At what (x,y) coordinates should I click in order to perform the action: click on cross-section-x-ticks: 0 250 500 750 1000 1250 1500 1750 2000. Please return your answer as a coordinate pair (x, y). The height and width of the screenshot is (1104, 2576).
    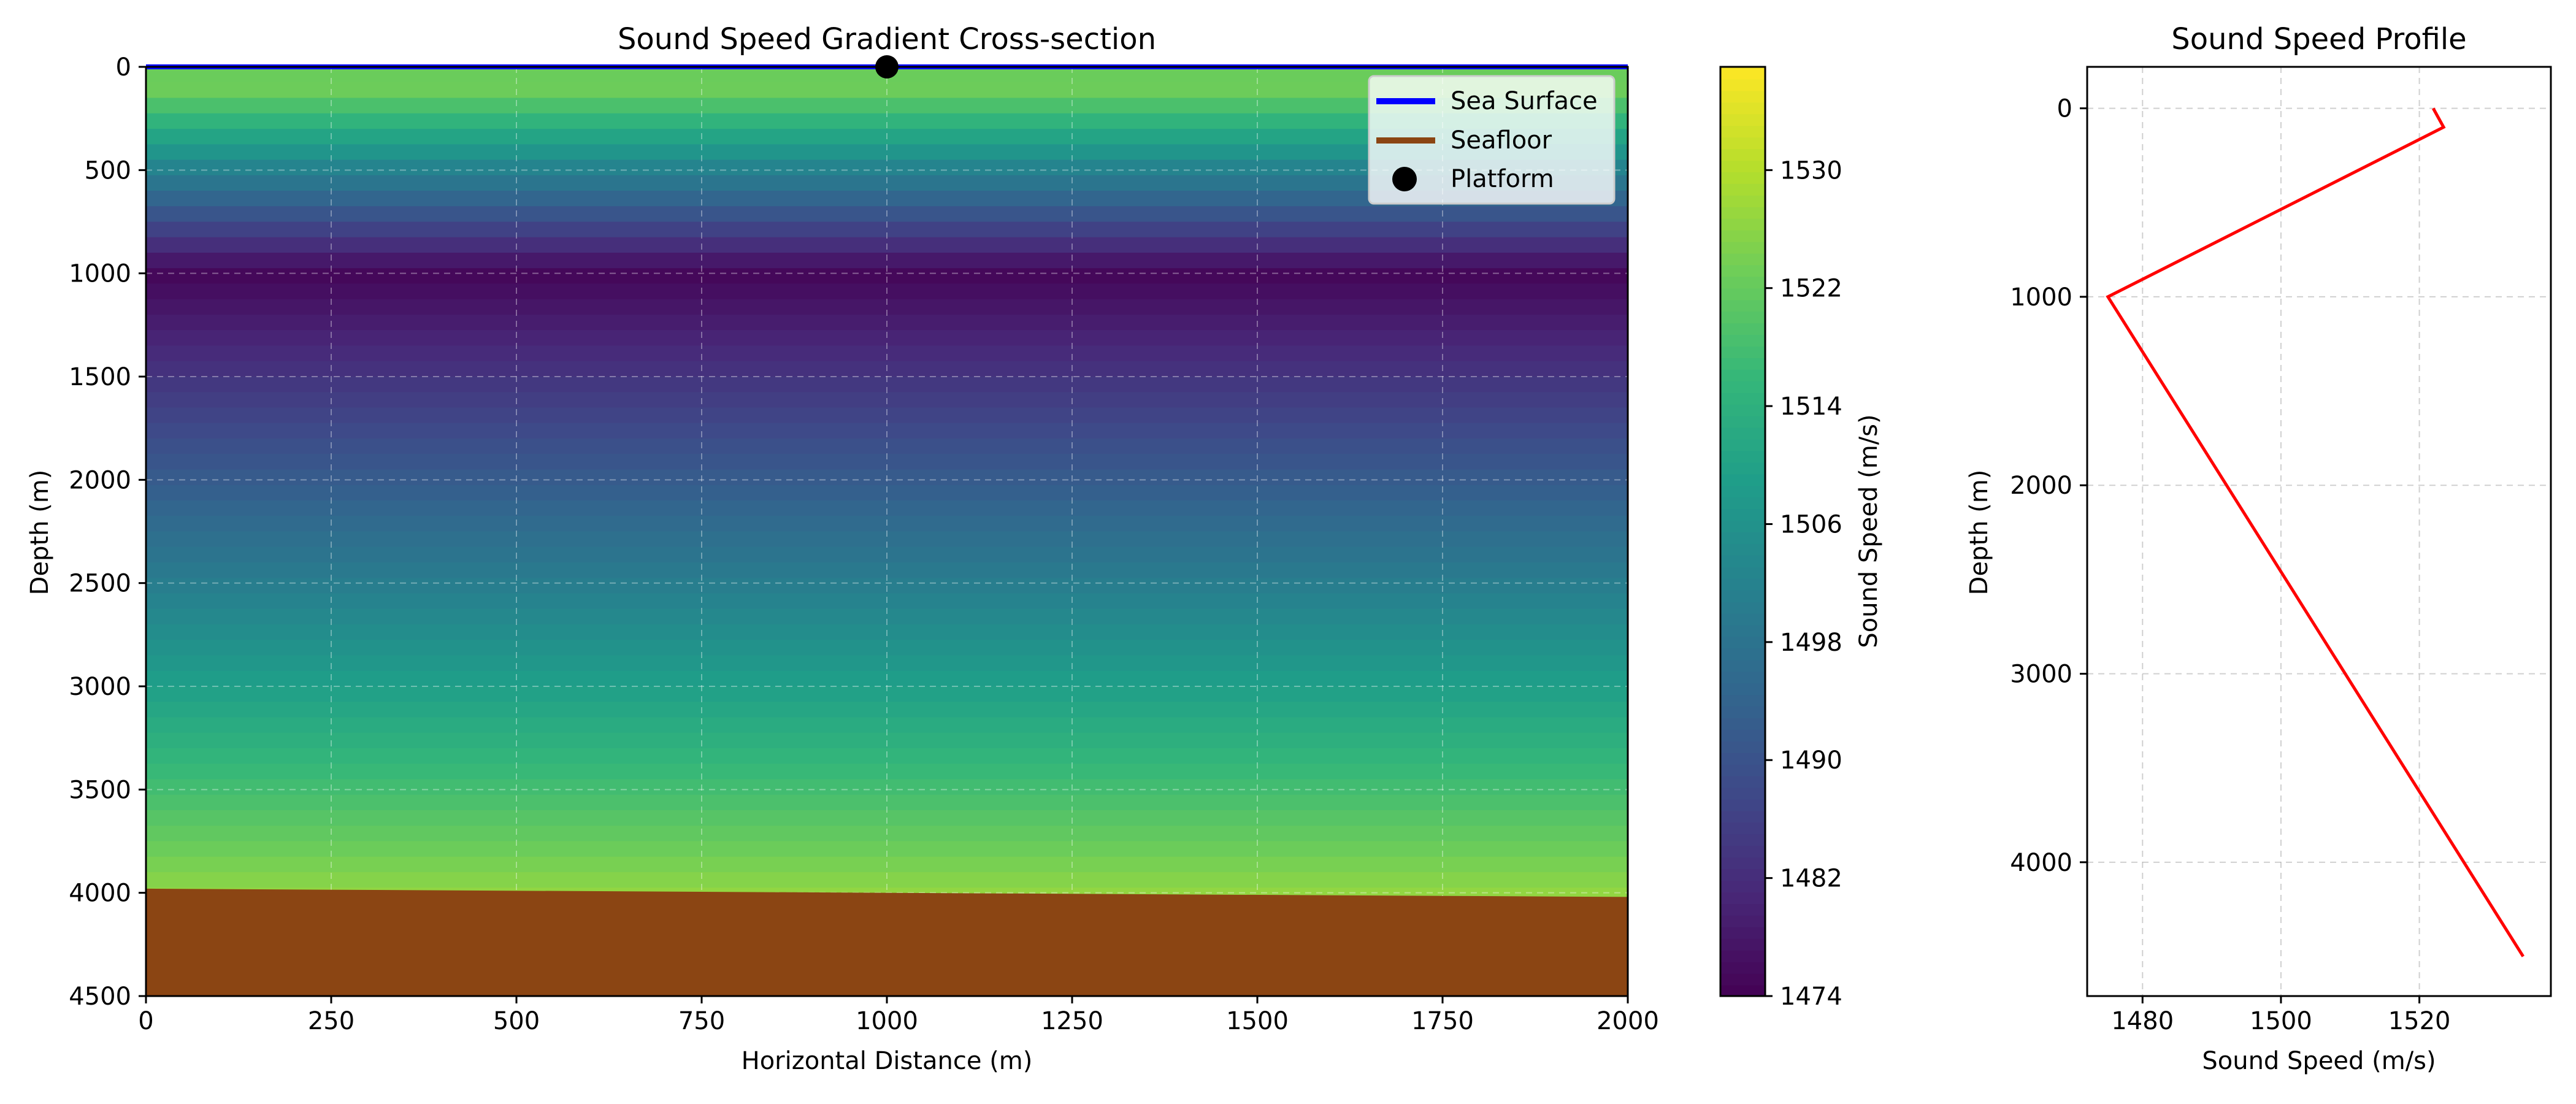
    Looking at the image, I should click on (898, 1015).